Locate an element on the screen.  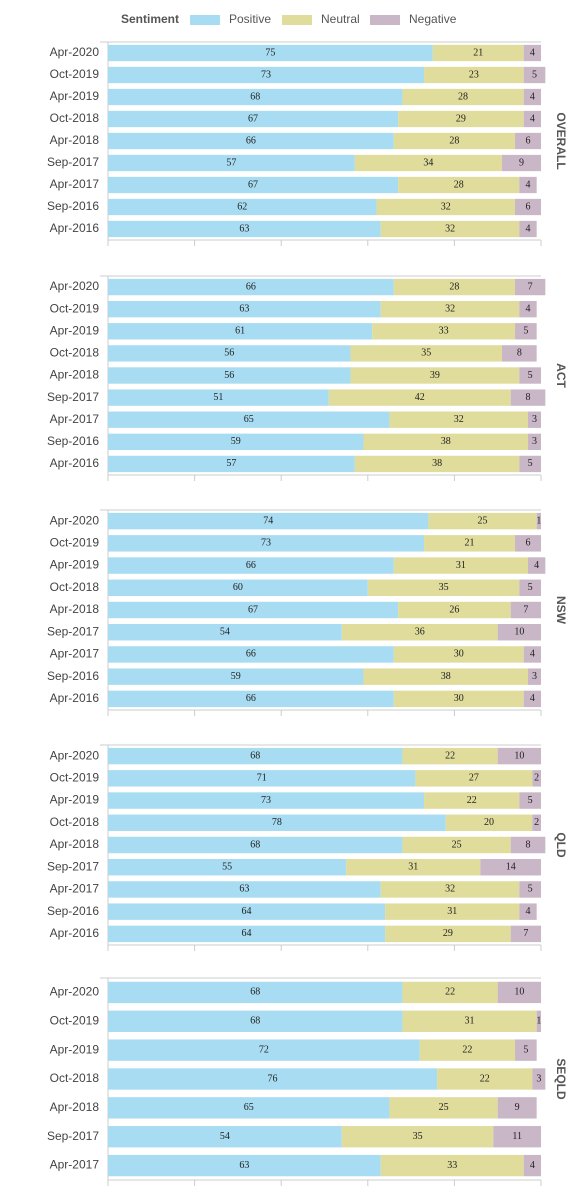
y-tick-label: Oct-2018 is located at coordinates (75, 118).